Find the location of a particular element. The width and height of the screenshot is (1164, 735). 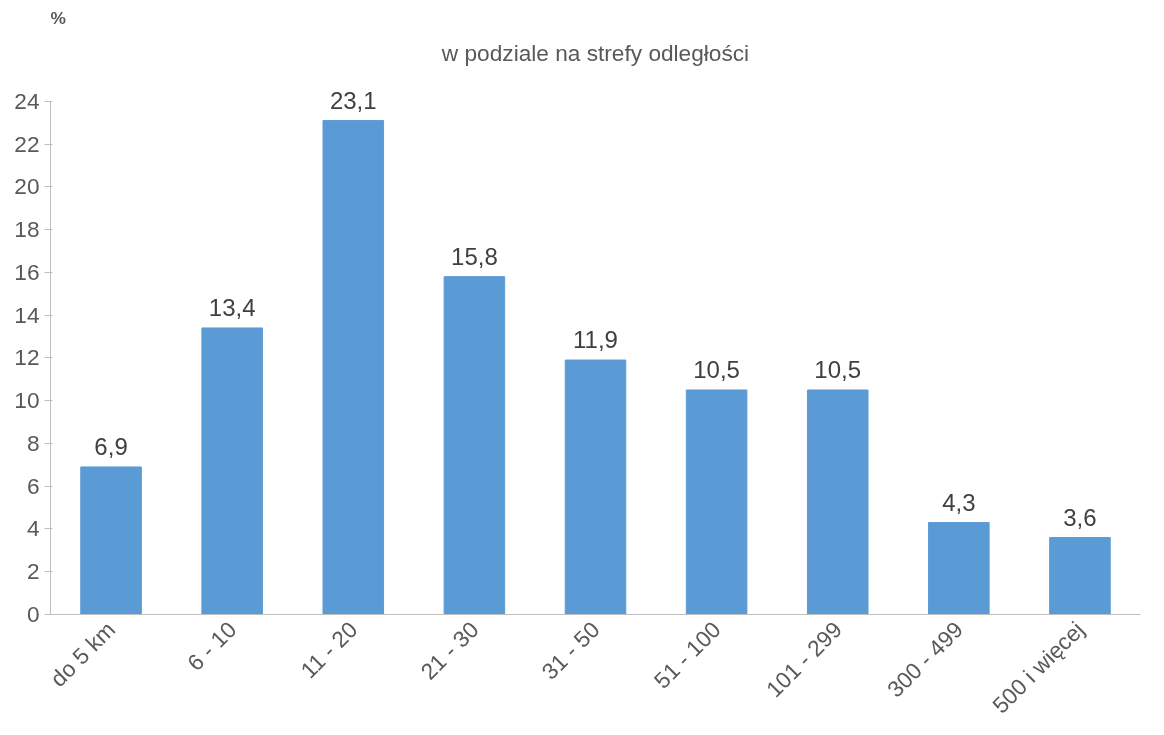

y-tick-label: 10 is located at coordinates (27, 400).